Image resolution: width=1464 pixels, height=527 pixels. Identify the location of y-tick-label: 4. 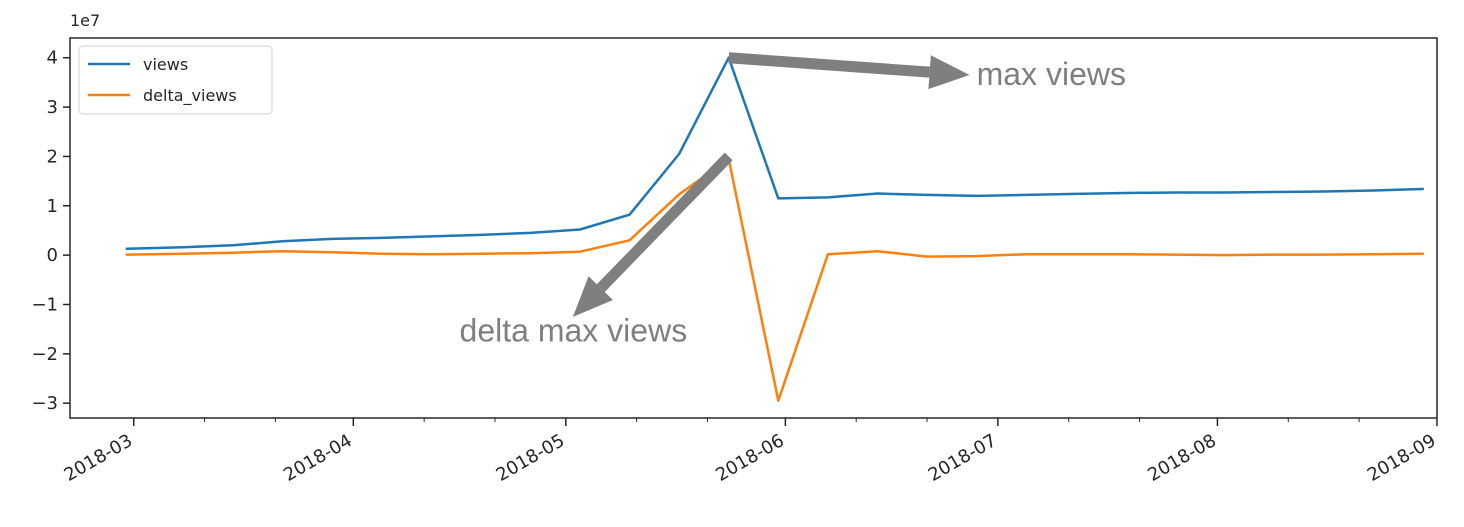
(52, 58).